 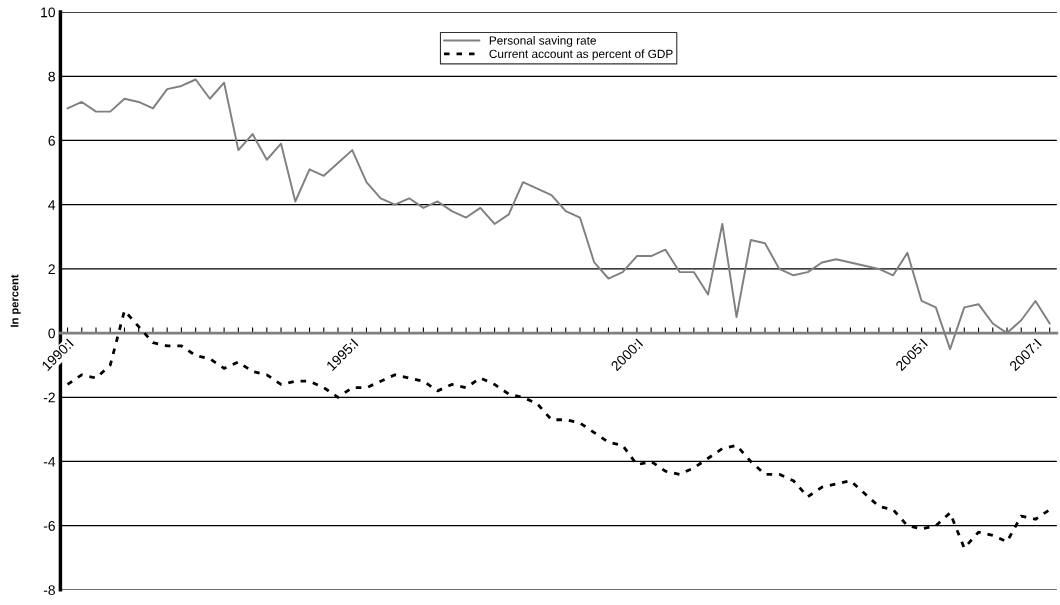 I want to click on legend-label: Personal saving rate, so click(x=542, y=41).